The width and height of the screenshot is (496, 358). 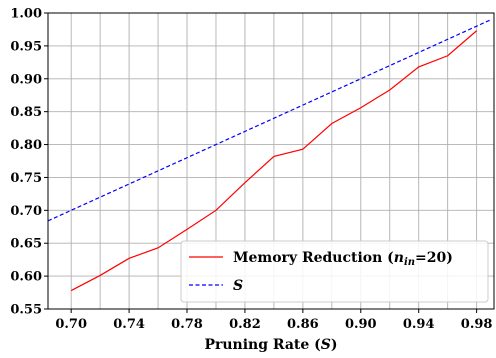 What do you see at coordinates (245, 324) in the screenshot?
I see `x-tick-label-3: 0.82` at bounding box center [245, 324].